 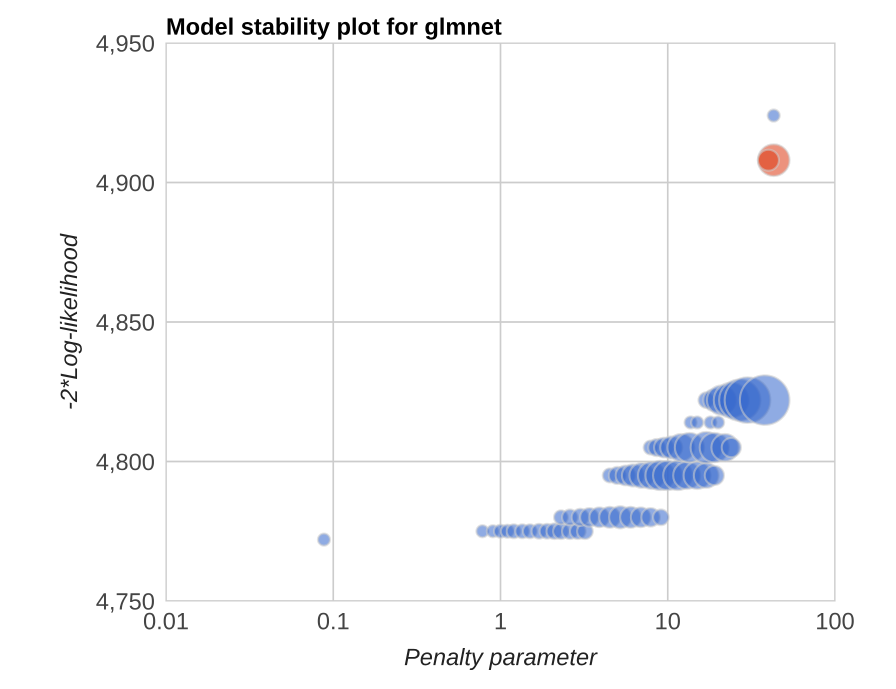 What do you see at coordinates (125, 184) in the screenshot?
I see `y-tick-label: 4,900` at bounding box center [125, 184].